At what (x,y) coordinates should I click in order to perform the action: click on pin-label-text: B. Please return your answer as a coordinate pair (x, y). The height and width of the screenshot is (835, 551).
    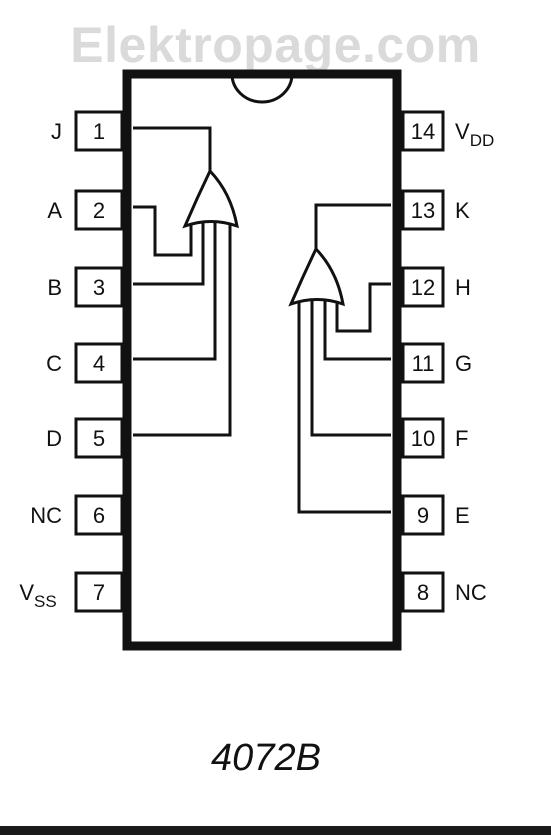
    Looking at the image, I should click on (54, 287).